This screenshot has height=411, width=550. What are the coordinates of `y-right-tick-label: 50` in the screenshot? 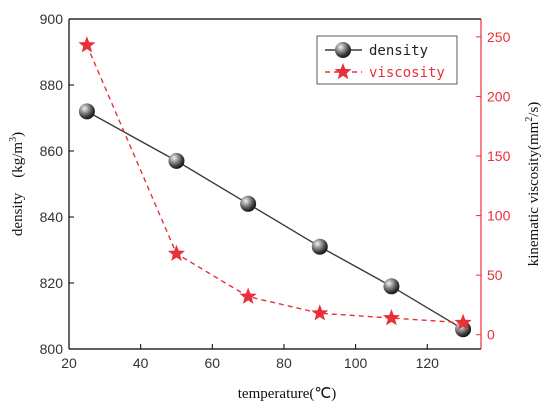 It's located at (495, 275).